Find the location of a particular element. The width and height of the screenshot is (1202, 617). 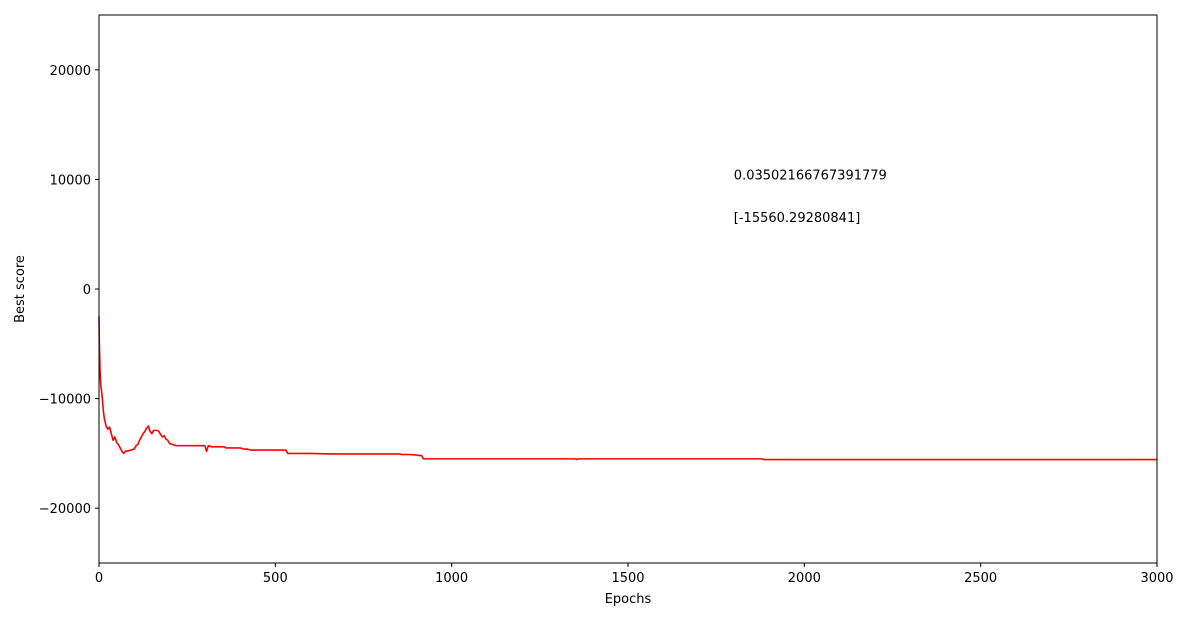

y-tick-label: −10000 is located at coordinates (65, 400).